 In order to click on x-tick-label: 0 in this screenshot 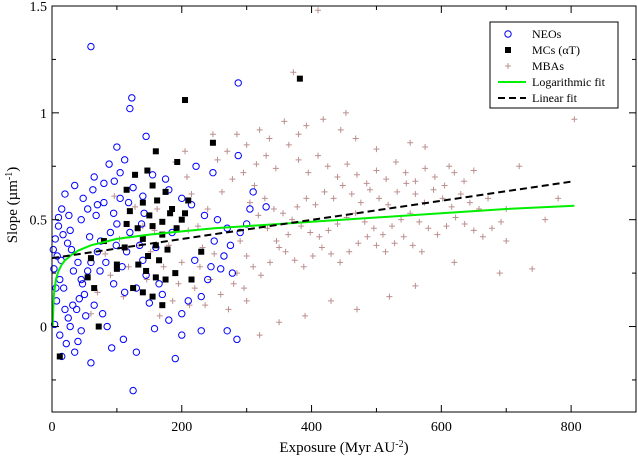, I will do `click(52, 427)`.